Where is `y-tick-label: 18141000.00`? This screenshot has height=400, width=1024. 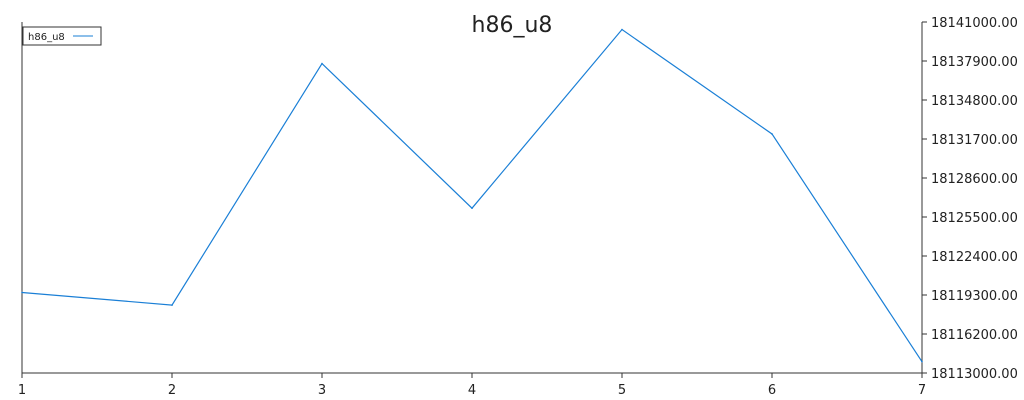
y-tick-label: 18141000.00 is located at coordinates (974, 23).